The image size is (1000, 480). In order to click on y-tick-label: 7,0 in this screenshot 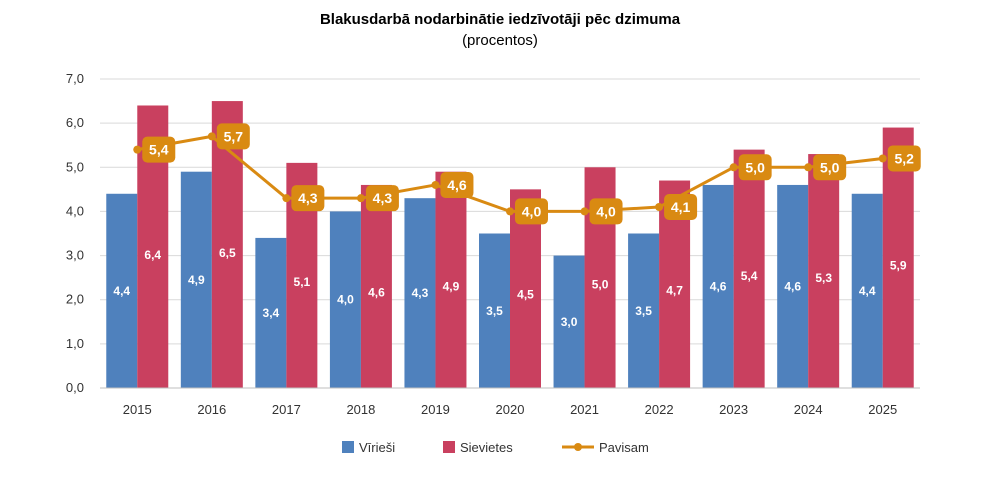, I will do `click(75, 78)`.